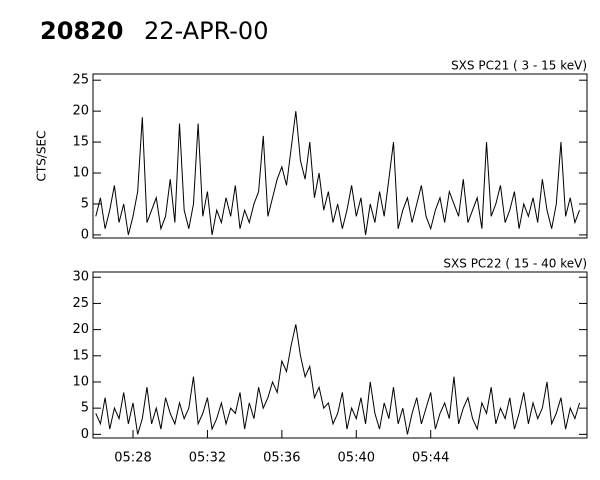 This screenshot has width=600, height=480. What do you see at coordinates (42, 156) in the screenshot?
I see `y-axis-label: CTS/SEC` at bounding box center [42, 156].